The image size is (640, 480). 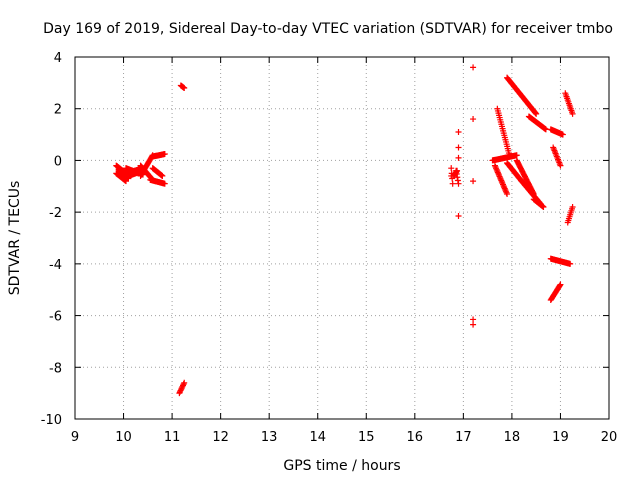 What do you see at coordinates (172, 437) in the screenshot?
I see `x-tick-label: 11` at bounding box center [172, 437].